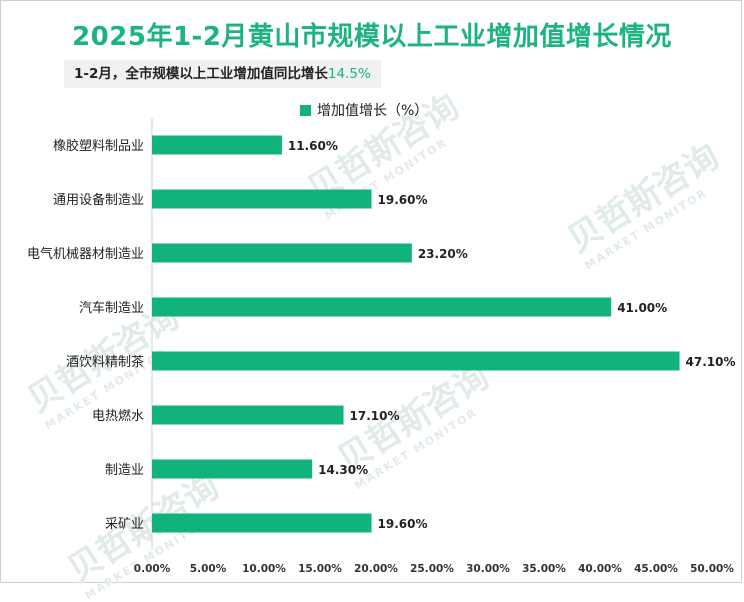 The width and height of the screenshot is (744, 602). Describe the element at coordinates (432, 569) in the screenshot. I see `x-tick-label: 25.00%` at that location.